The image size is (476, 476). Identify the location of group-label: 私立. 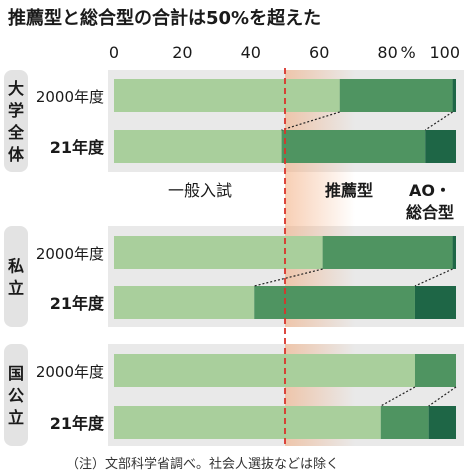
(16, 277).